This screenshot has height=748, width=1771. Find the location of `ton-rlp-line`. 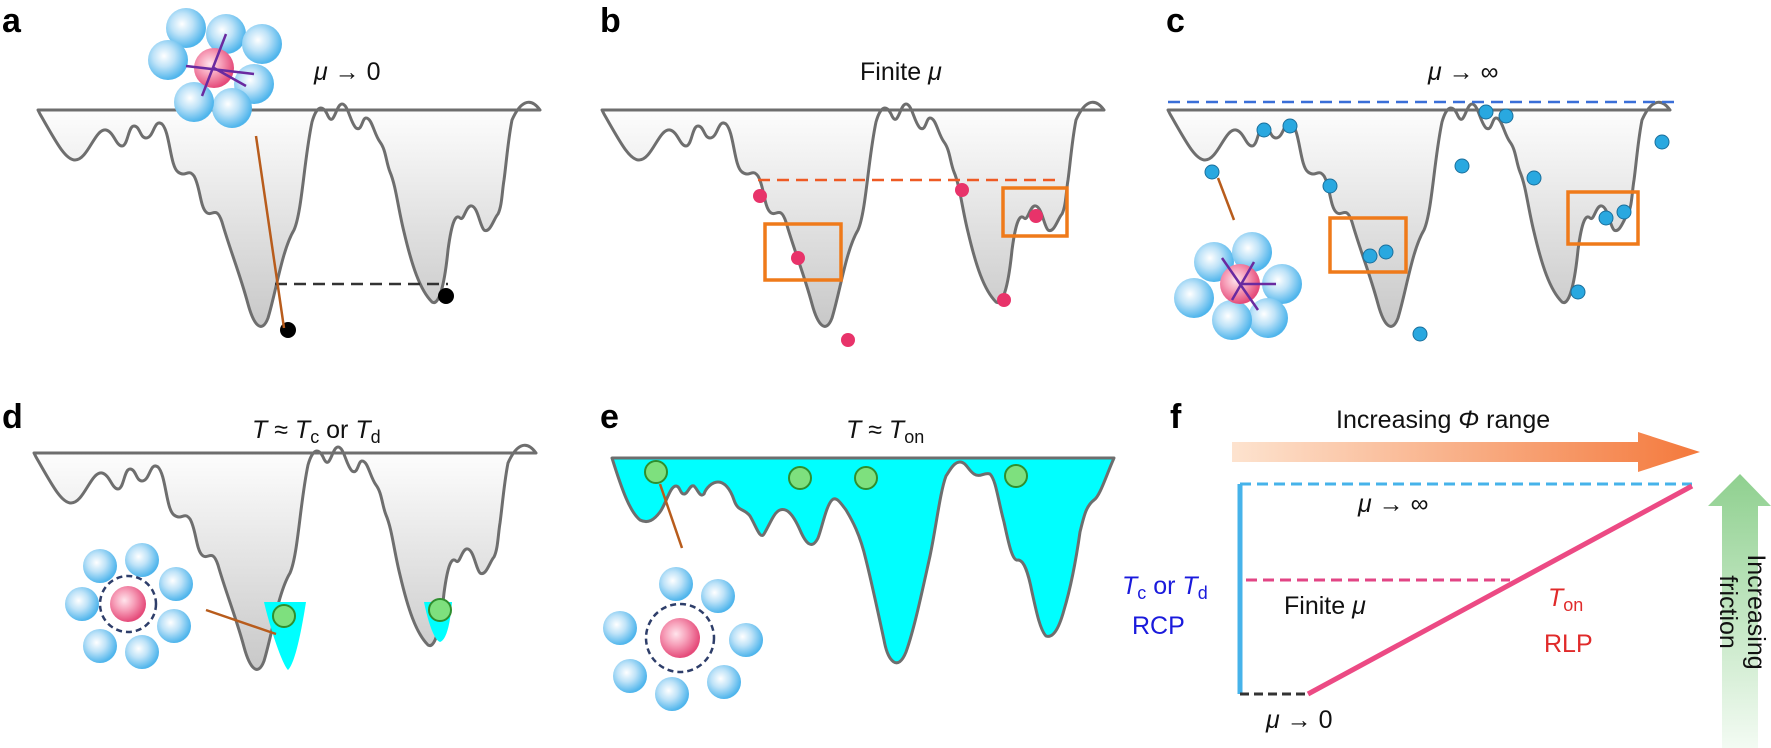

ton-rlp-line is located at coordinates (1500, 590).